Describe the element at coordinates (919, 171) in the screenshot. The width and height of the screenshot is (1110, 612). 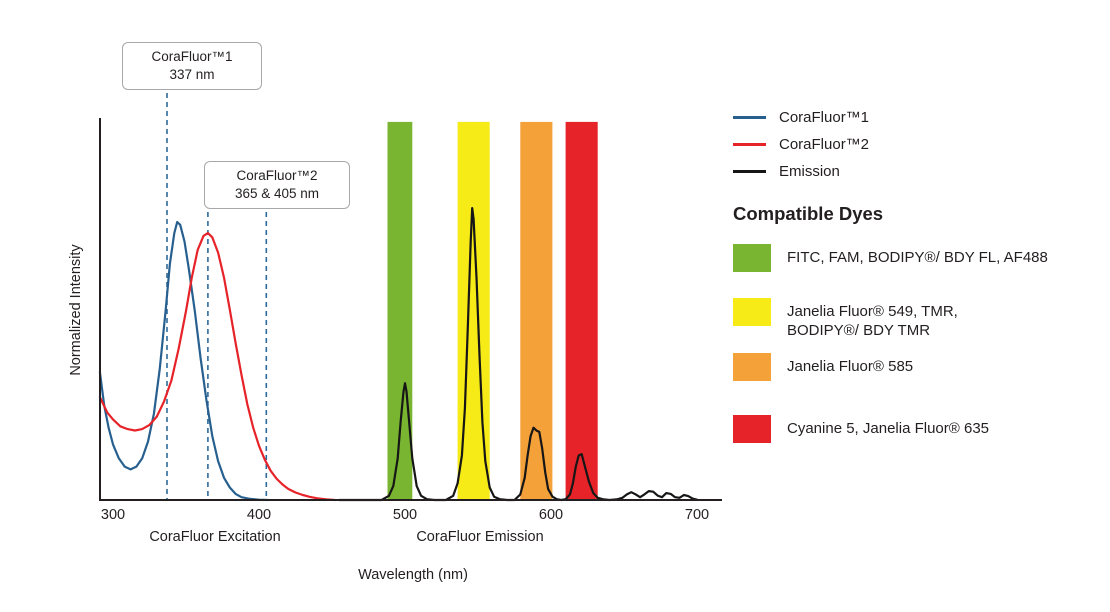
I see `legend-item-emission: Emission` at that location.